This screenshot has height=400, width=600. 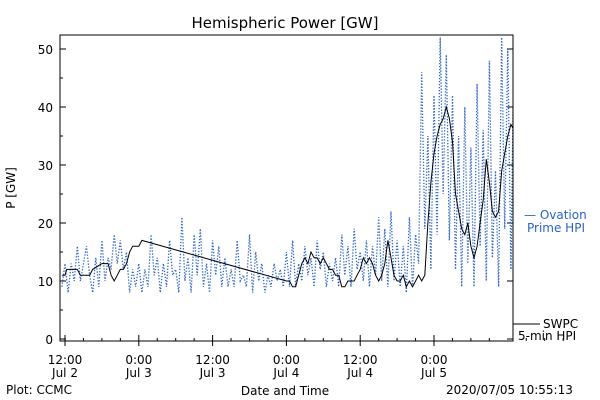 What do you see at coordinates (45, 166) in the screenshot?
I see `y-tick-label: 30` at bounding box center [45, 166].